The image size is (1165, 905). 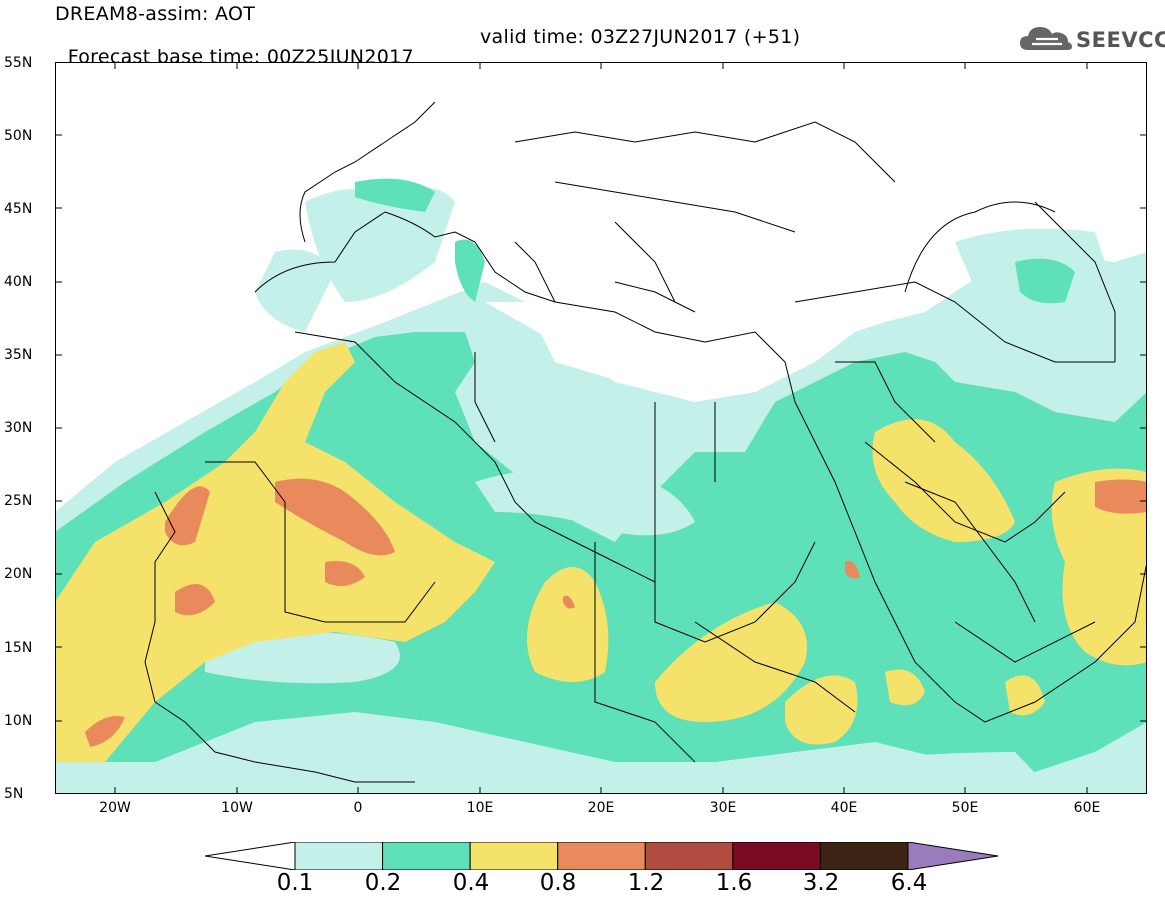 What do you see at coordinates (734, 883) in the screenshot?
I see `colorbar-label: 1.6` at bounding box center [734, 883].